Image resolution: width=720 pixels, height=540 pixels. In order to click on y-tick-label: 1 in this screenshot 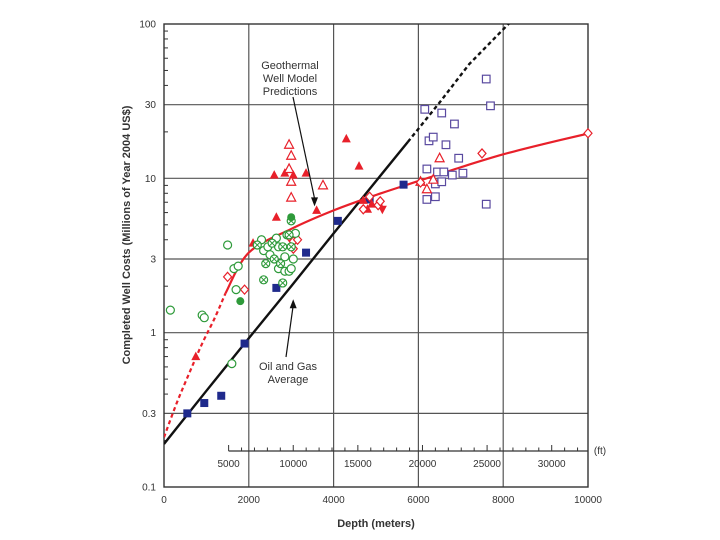, I will do `click(153, 333)`.